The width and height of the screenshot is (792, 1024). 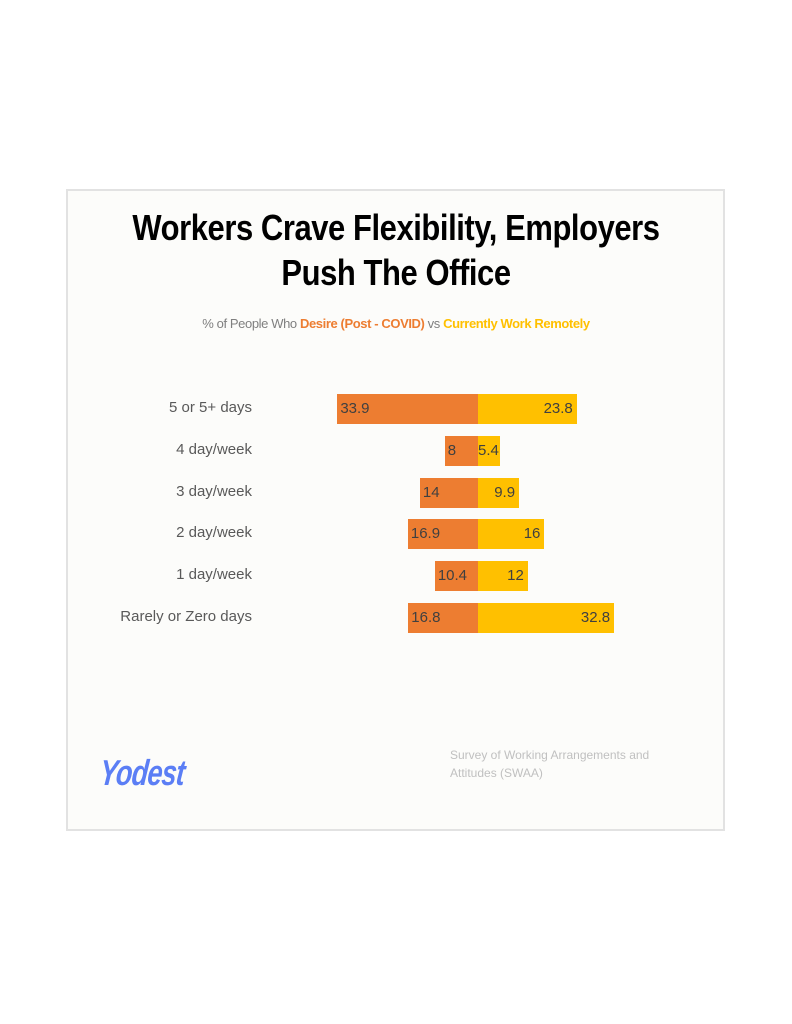 I want to click on chart-row: 4 day/week 8 5.4, so click(x=396, y=450).